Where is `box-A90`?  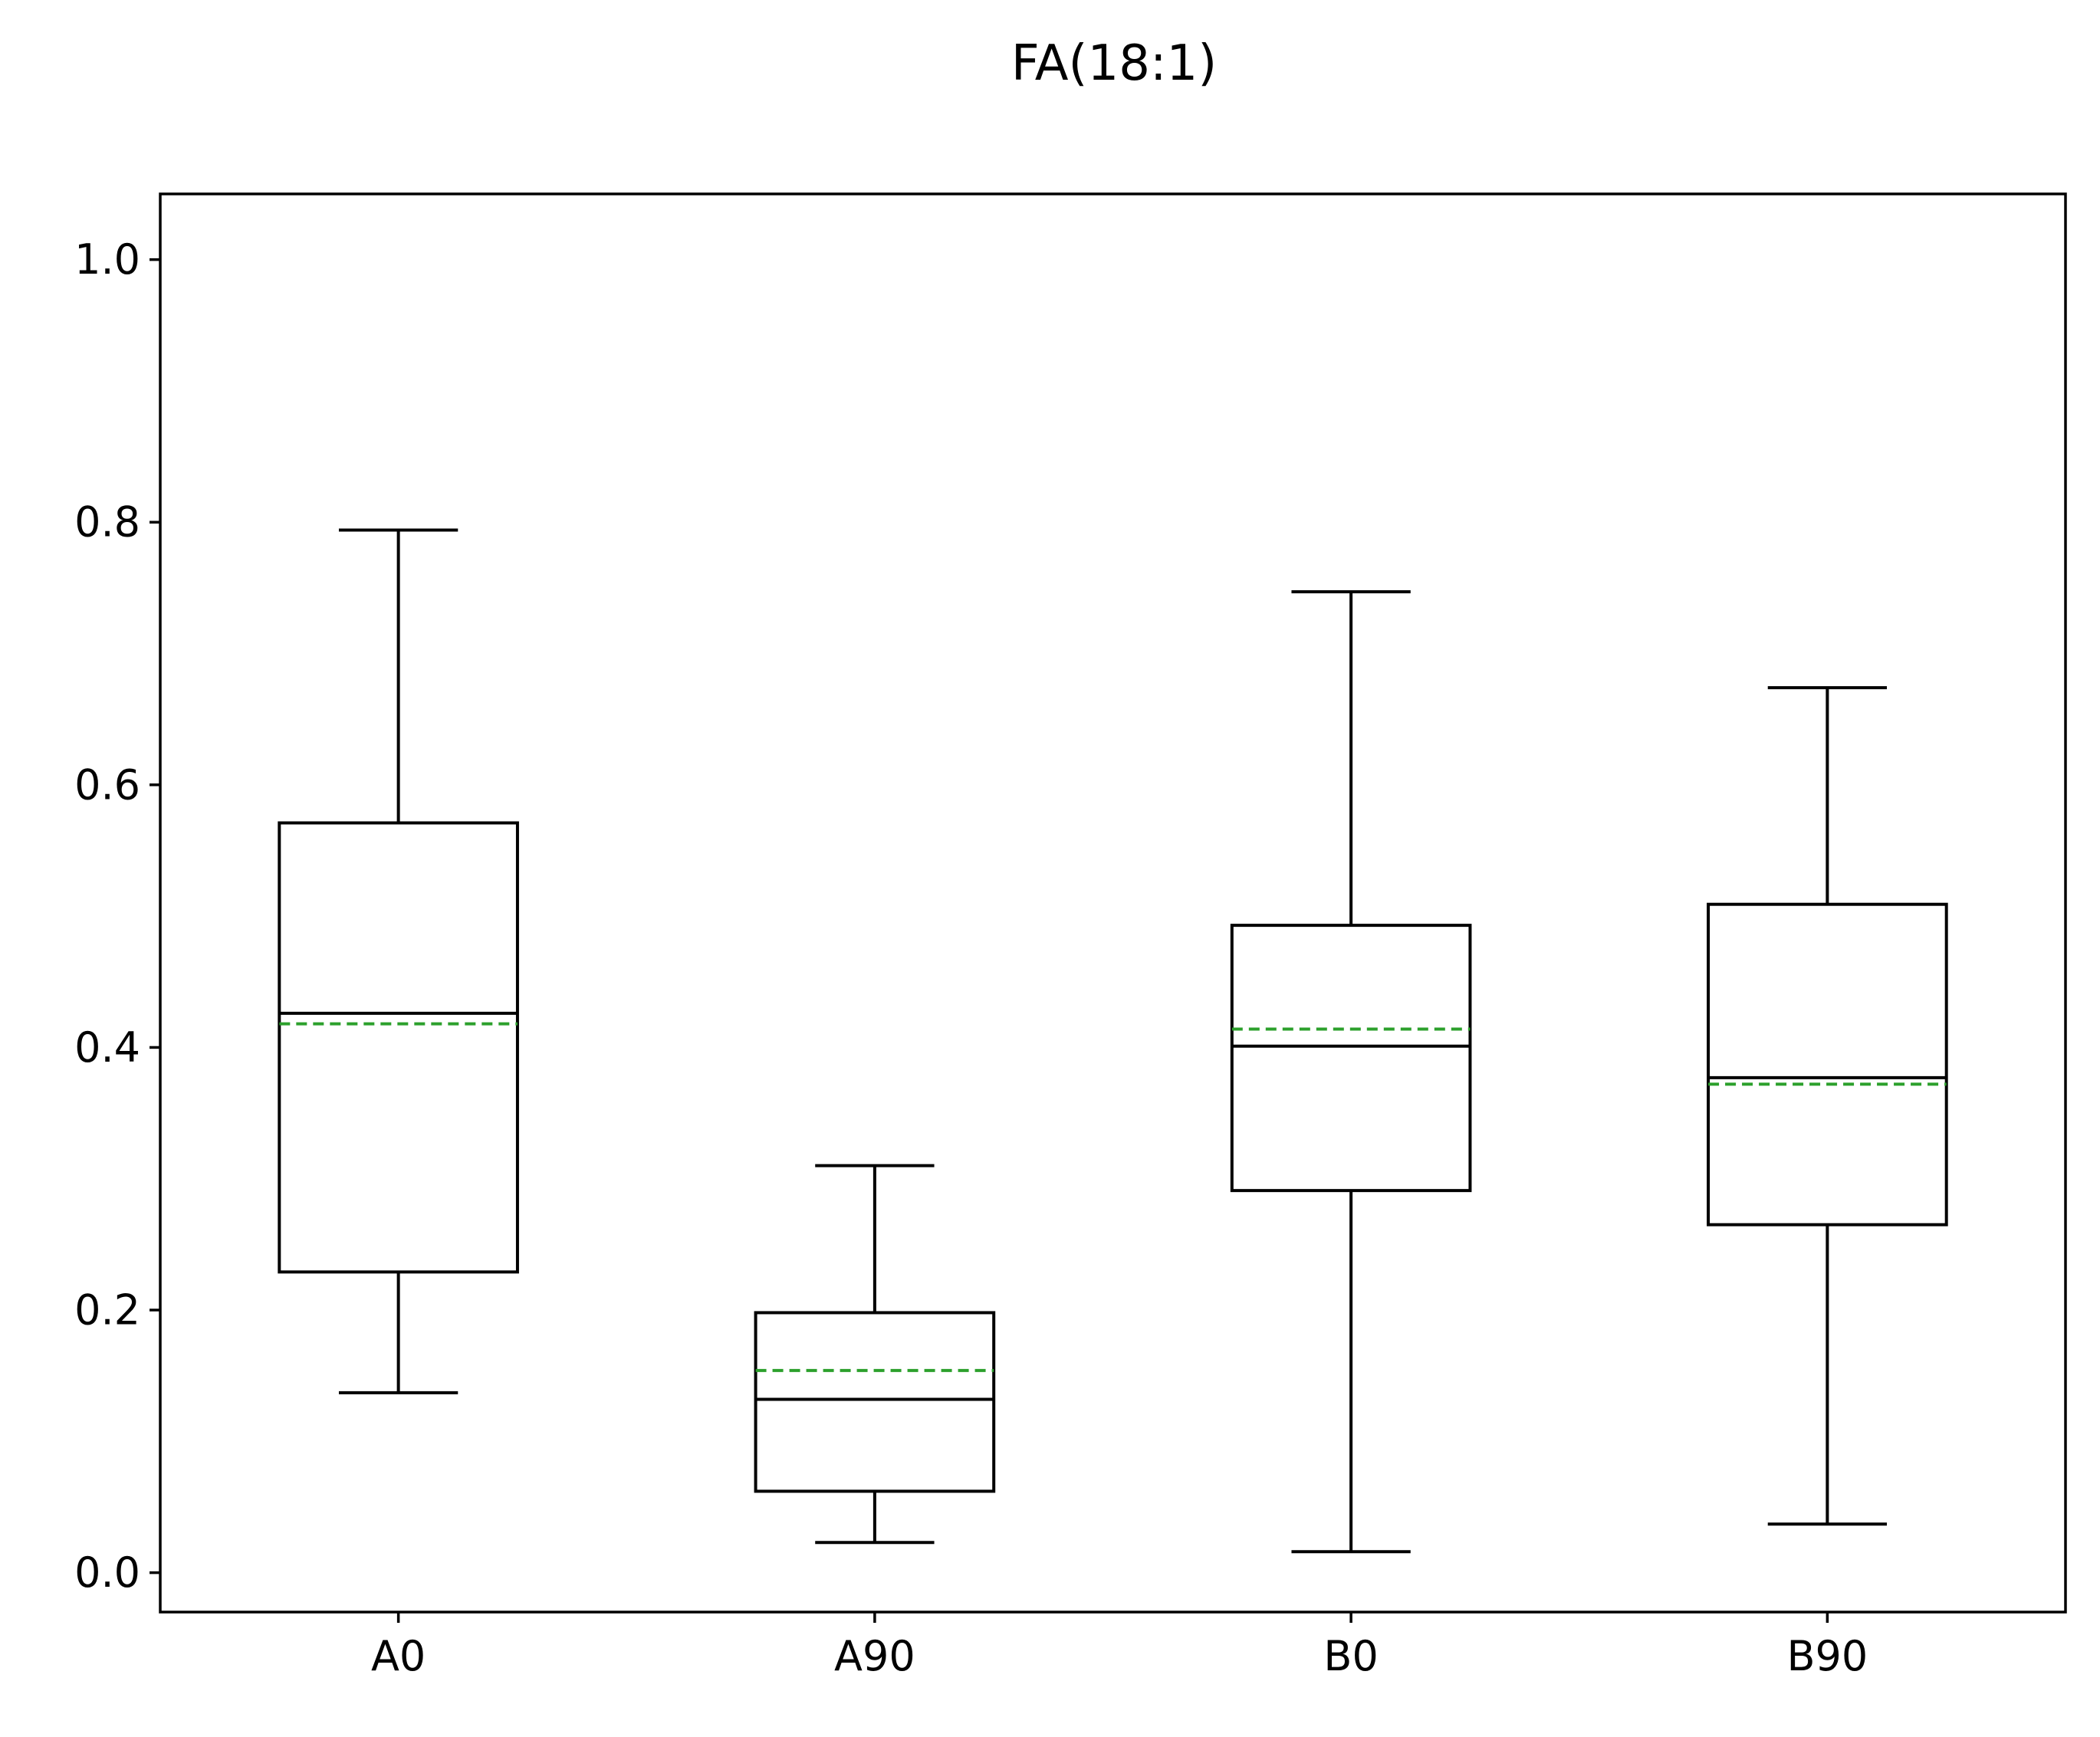 box-A90 is located at coordinates (875, 1402).